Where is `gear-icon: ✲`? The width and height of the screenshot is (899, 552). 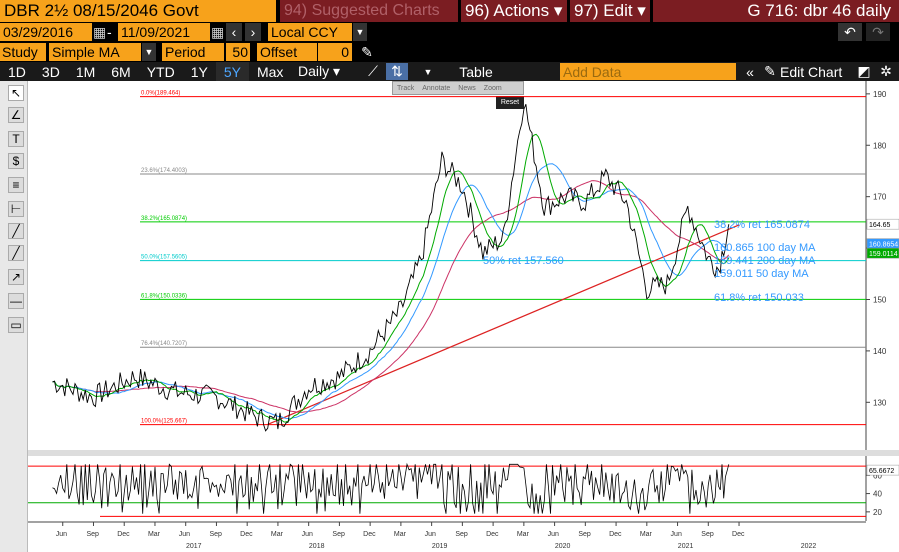 gear-icon: ✲ is located at coordinates (886, 71).